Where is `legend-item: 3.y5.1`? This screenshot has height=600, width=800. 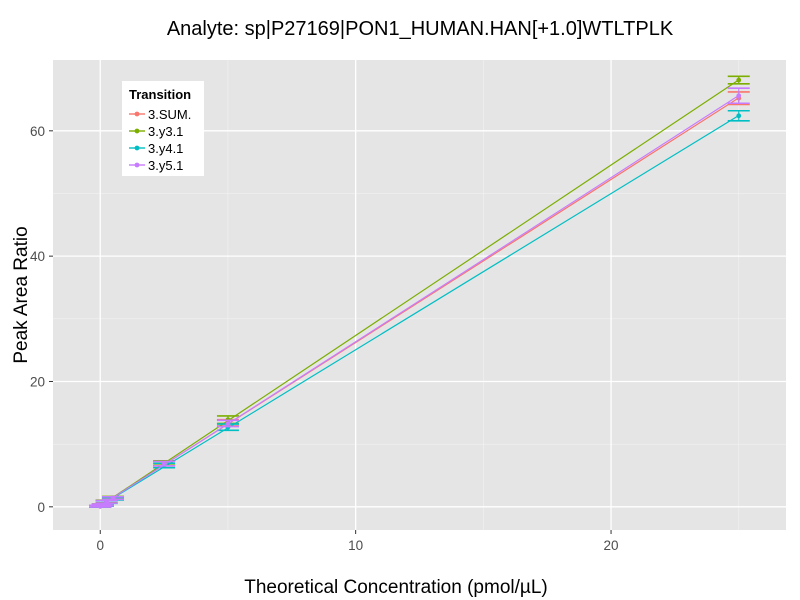 legend-item: 3.y5.1 is located at coordinates (156, 165).